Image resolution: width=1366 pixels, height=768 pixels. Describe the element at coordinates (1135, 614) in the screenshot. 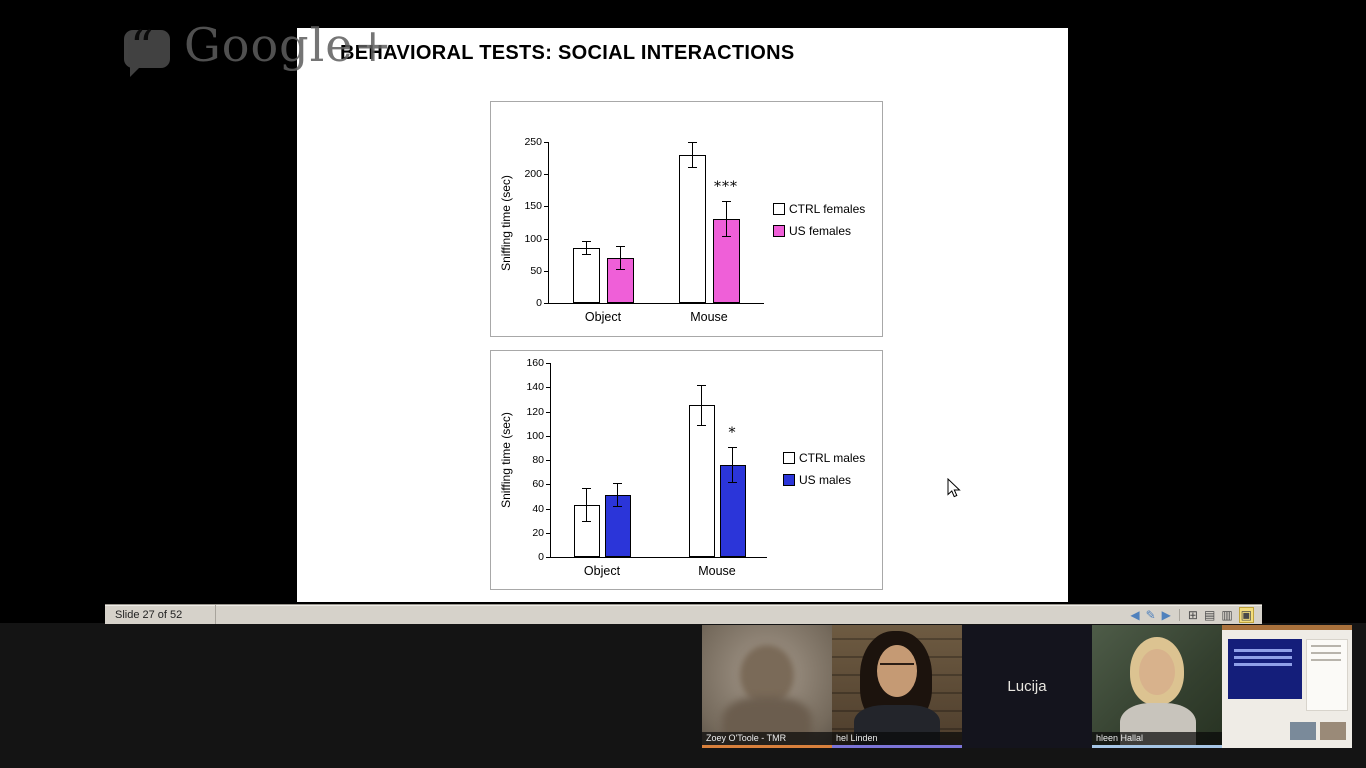

I see `prev-slide-icon: ◀` at that location.